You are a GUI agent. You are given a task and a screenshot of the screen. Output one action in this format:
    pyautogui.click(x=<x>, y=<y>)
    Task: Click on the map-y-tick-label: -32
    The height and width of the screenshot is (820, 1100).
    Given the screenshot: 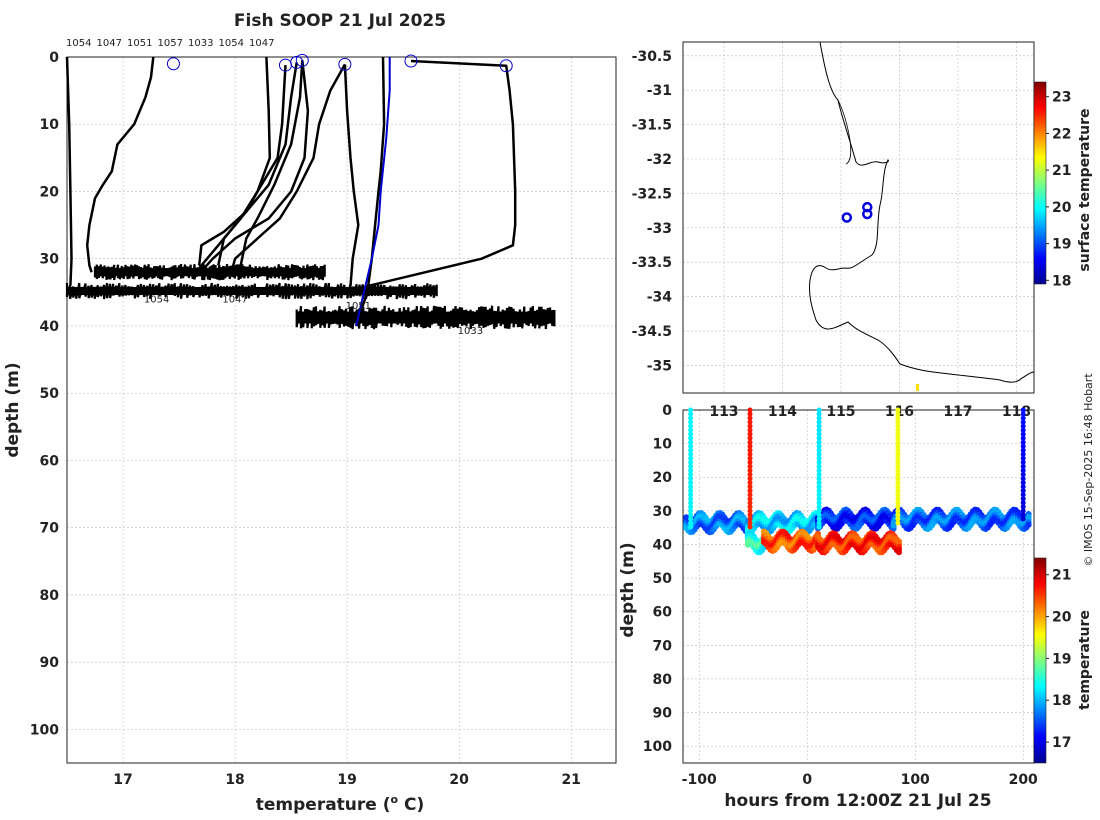 What is the action you would take?
    pyautogui.click(x=659, y=160)
    